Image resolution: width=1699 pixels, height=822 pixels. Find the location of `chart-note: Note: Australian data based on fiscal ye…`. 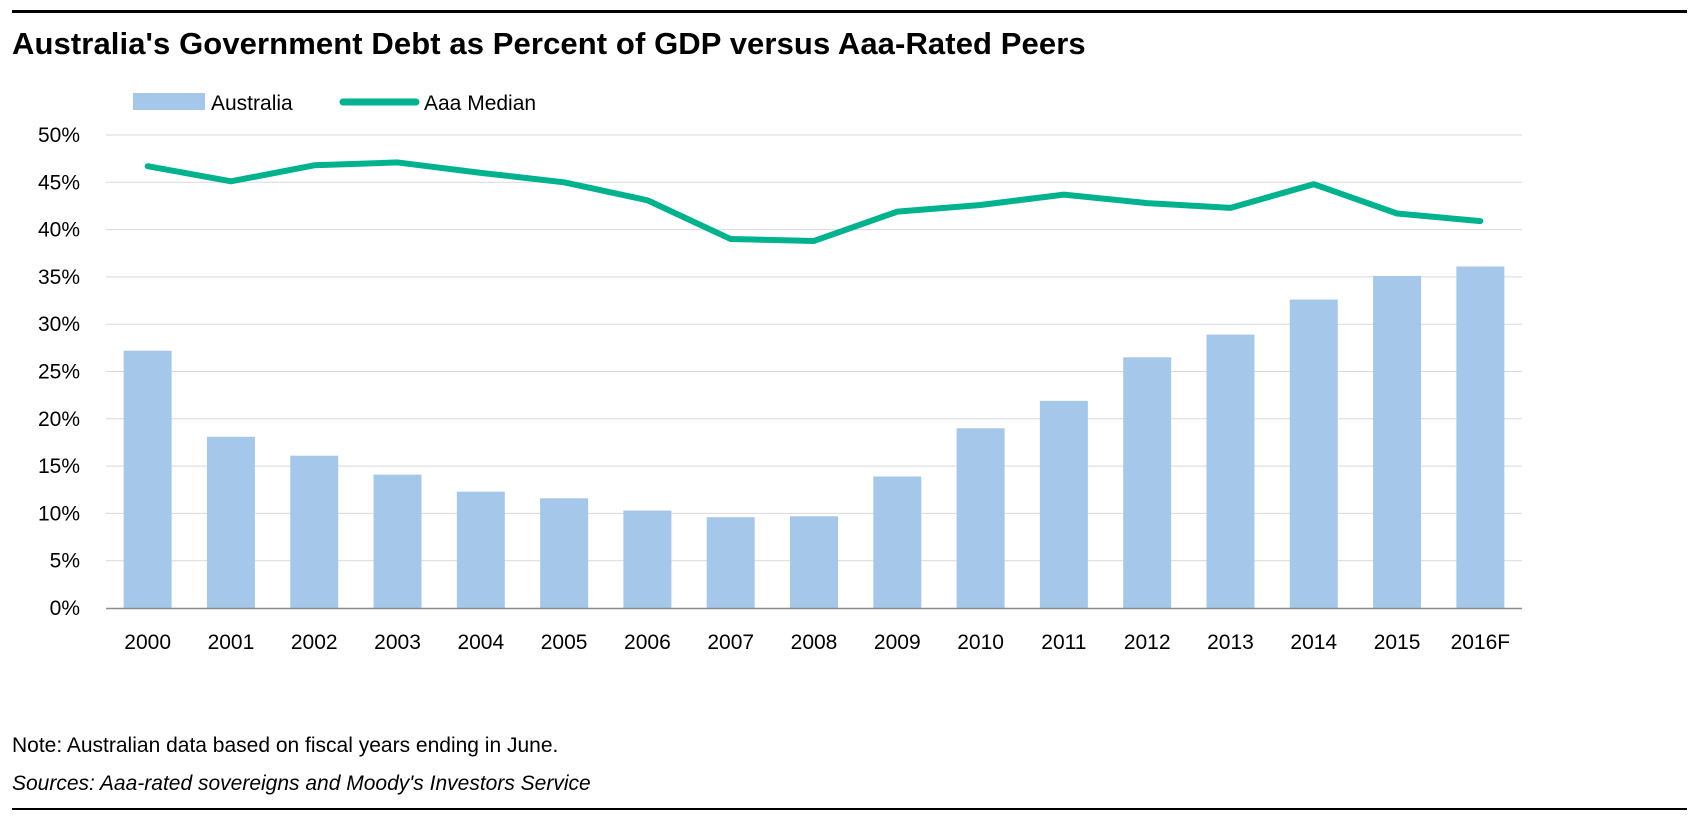

chart-note: Note: Australian data based on fiscal ye… is located at coordinates (285, 745).